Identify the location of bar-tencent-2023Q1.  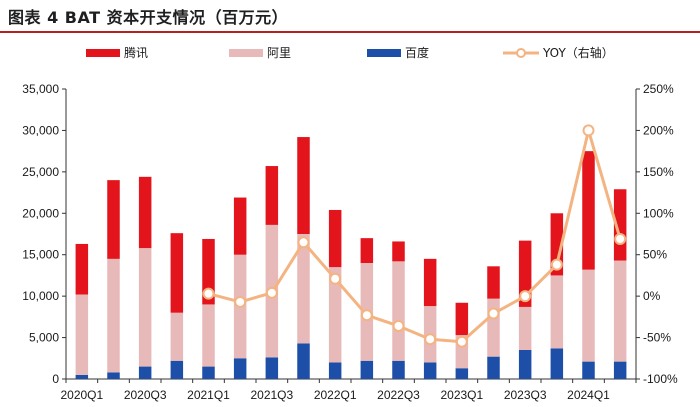
(462, 319).